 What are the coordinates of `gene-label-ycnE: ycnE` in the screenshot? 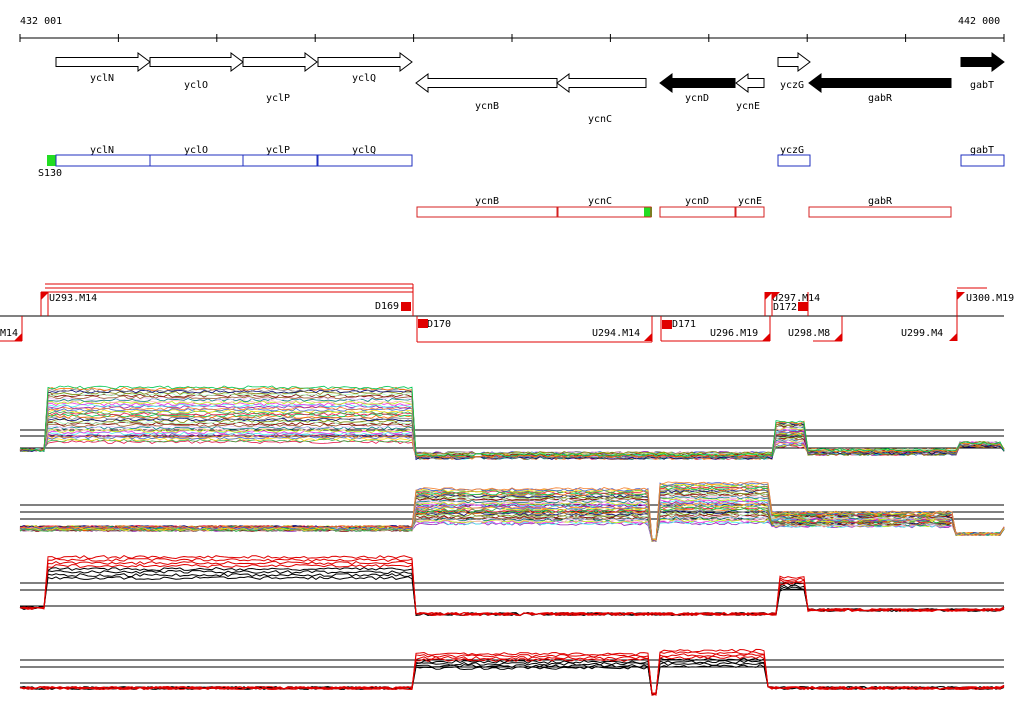 It's located at (748, 106).